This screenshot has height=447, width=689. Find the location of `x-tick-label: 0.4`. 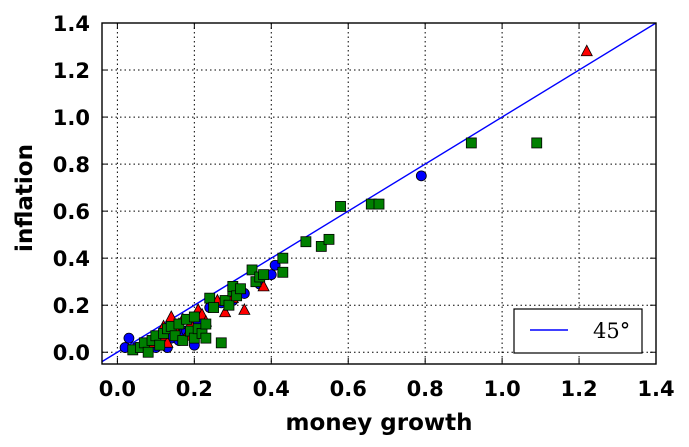

x-tick-label: 0.4 is located at coordinates (271, 389).